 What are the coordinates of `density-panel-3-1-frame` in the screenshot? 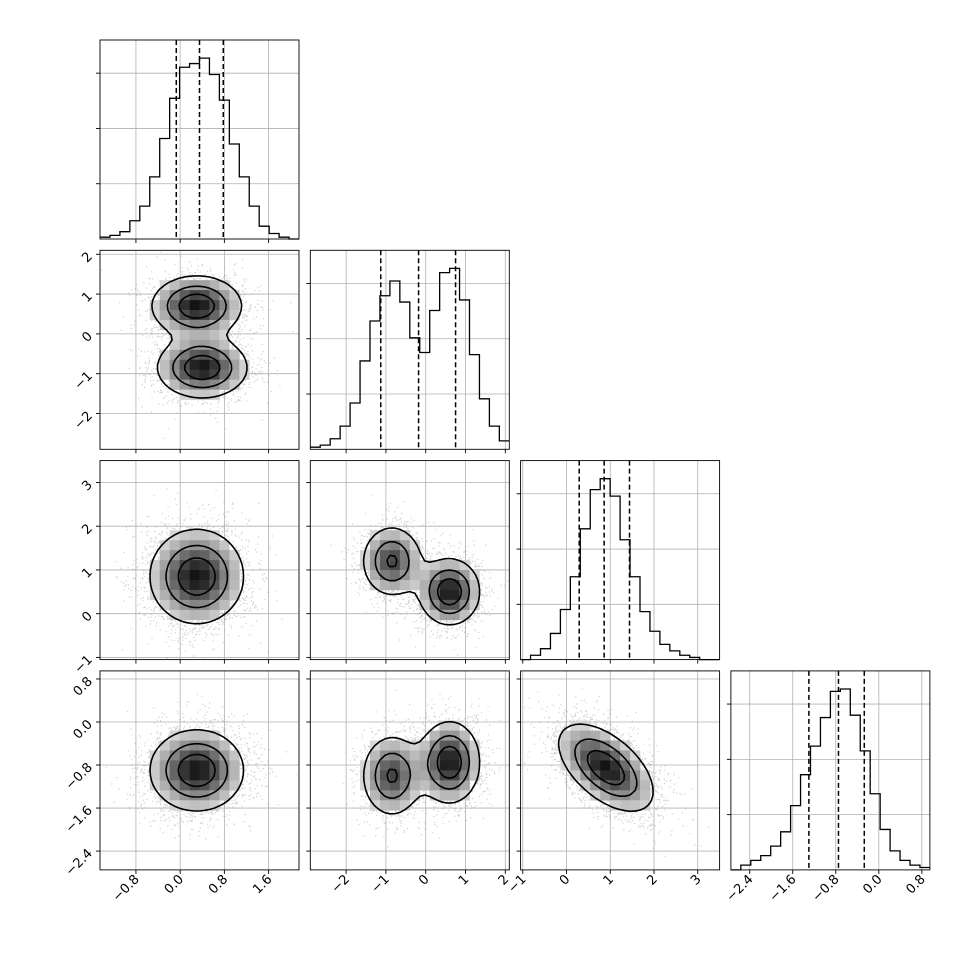 It's located at (409, 770).